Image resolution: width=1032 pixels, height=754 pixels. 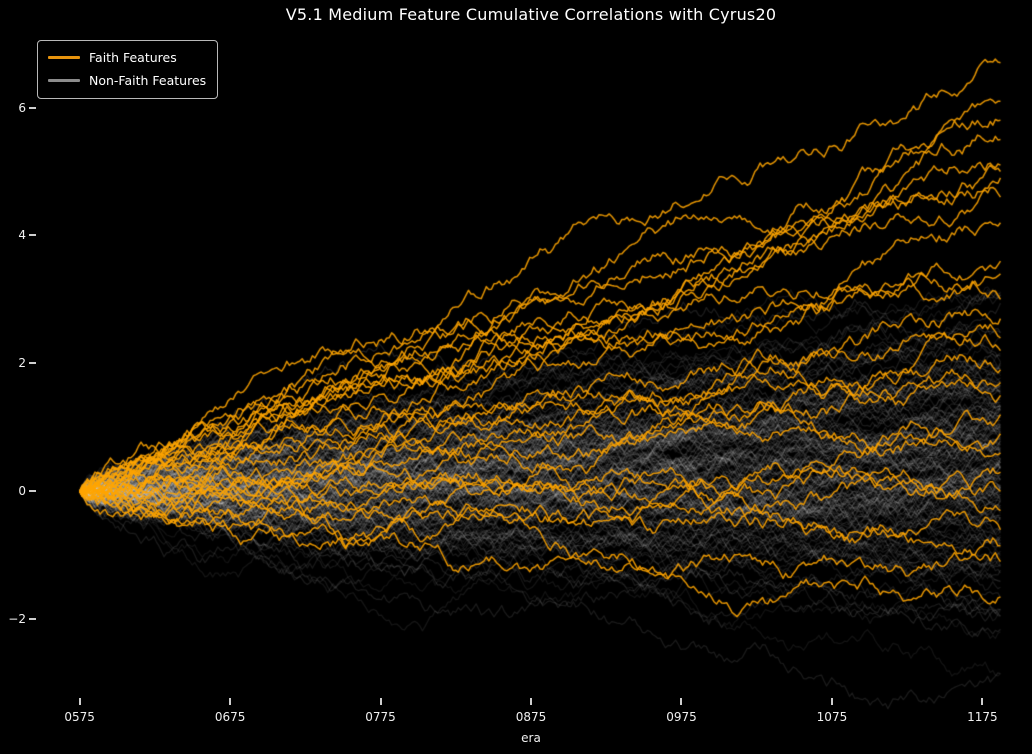 I want to click on legend-item-non-faith: Non-Faith Features, so click(x=127, y=80).